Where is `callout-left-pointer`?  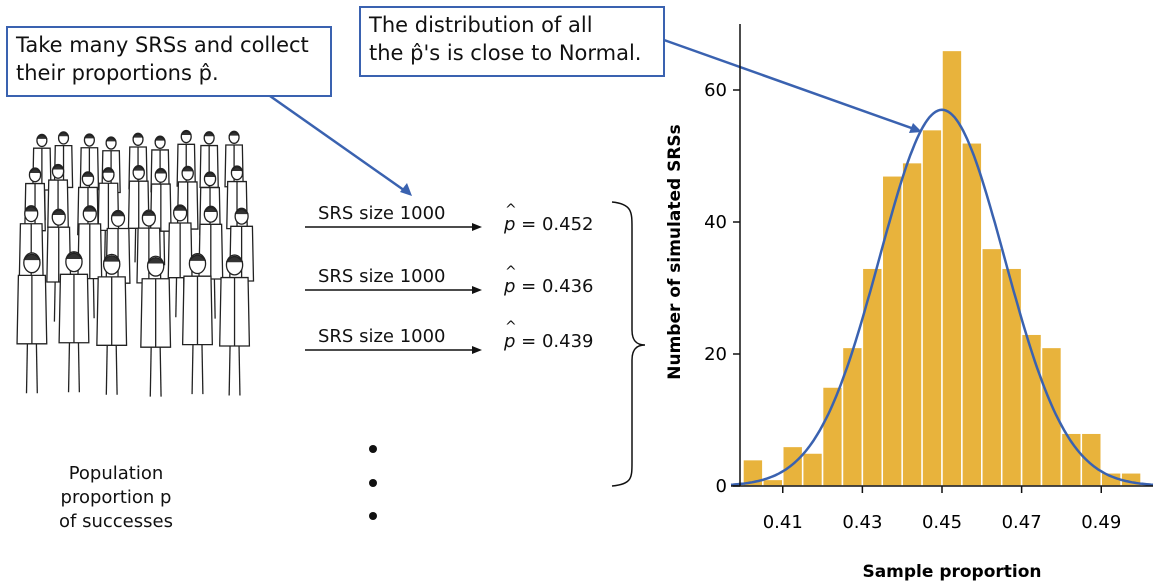
callout-left-pointer is located at coordinates (339, 144).